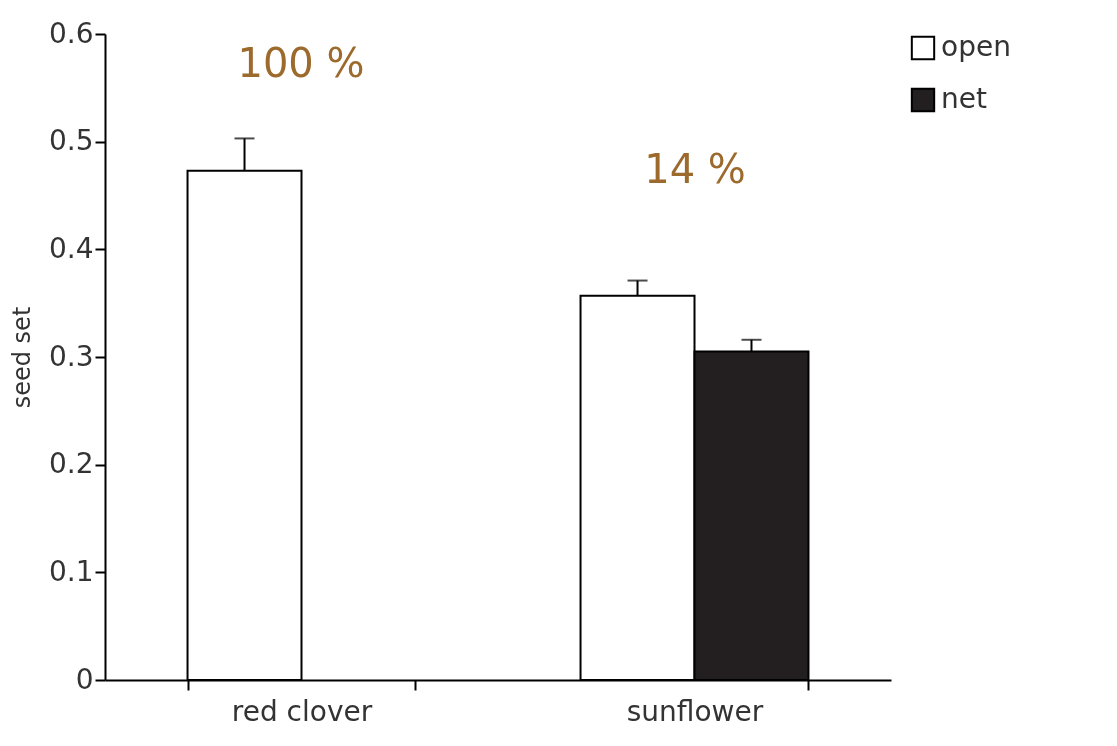 This screenshot has height=746, width=1117. I want to click on y-tick-label: 0.2, so click(71, 464).